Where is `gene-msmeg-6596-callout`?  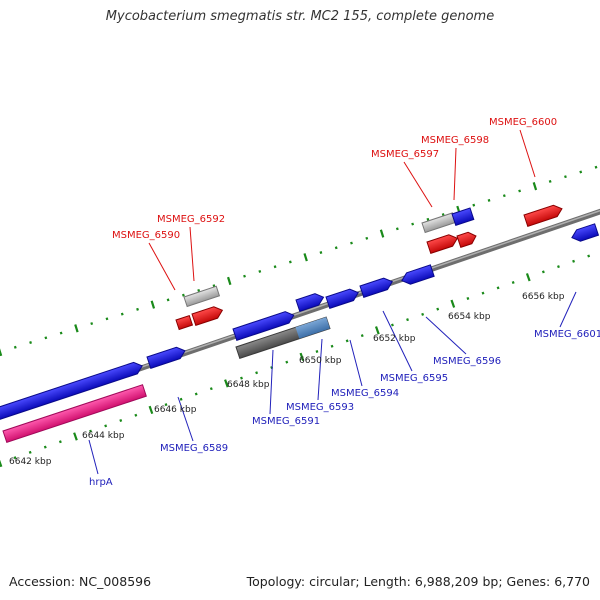
gene-msmeg-6596-callout is located at coordinates (446, 335).